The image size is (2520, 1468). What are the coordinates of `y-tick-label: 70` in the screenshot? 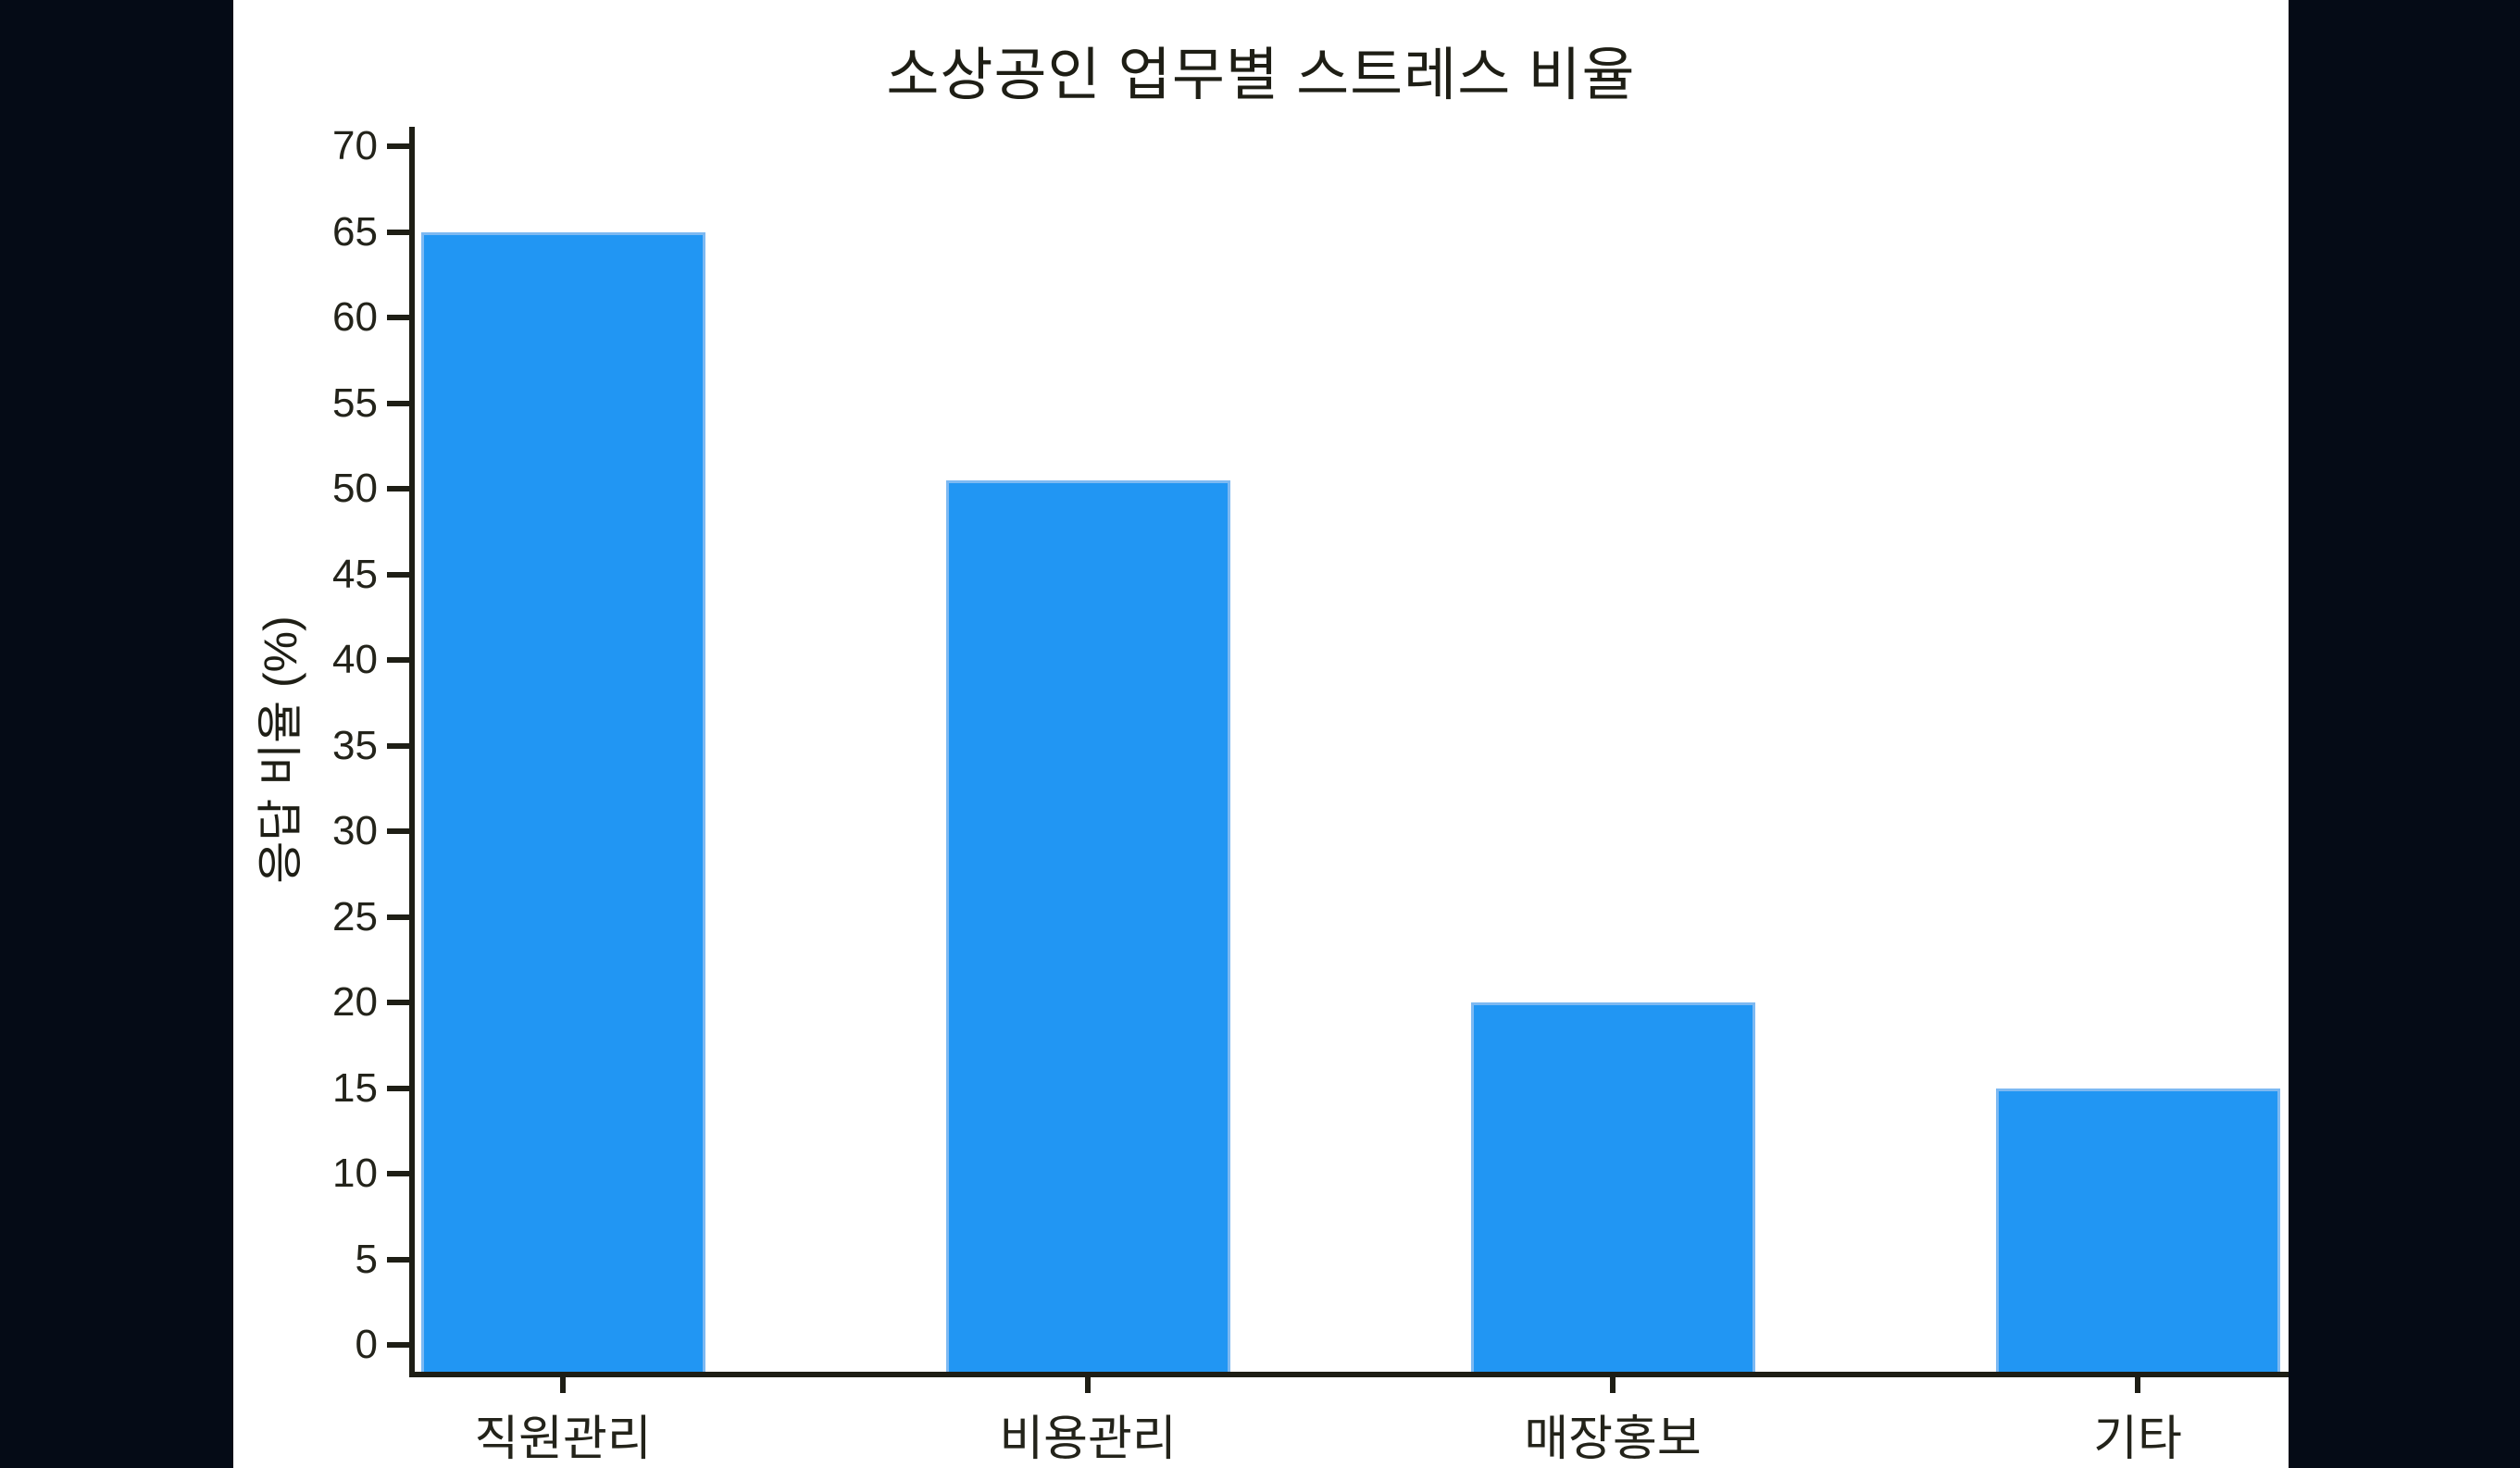 It's located at (355, 145).